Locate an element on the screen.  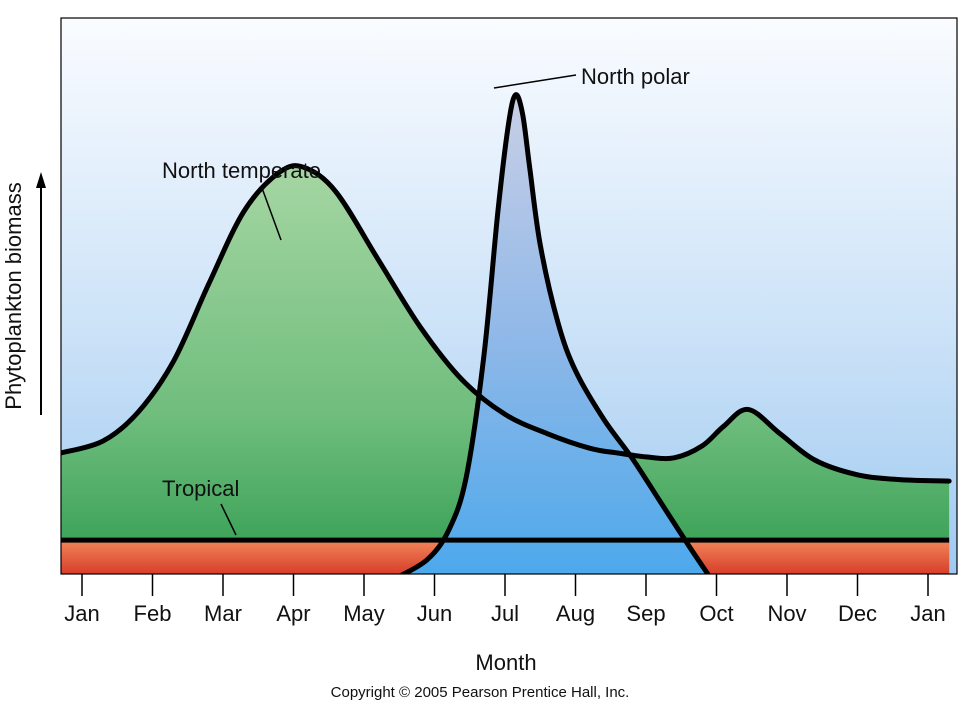
x-tick-label-6: Jul is located at coordinates (505, 613).